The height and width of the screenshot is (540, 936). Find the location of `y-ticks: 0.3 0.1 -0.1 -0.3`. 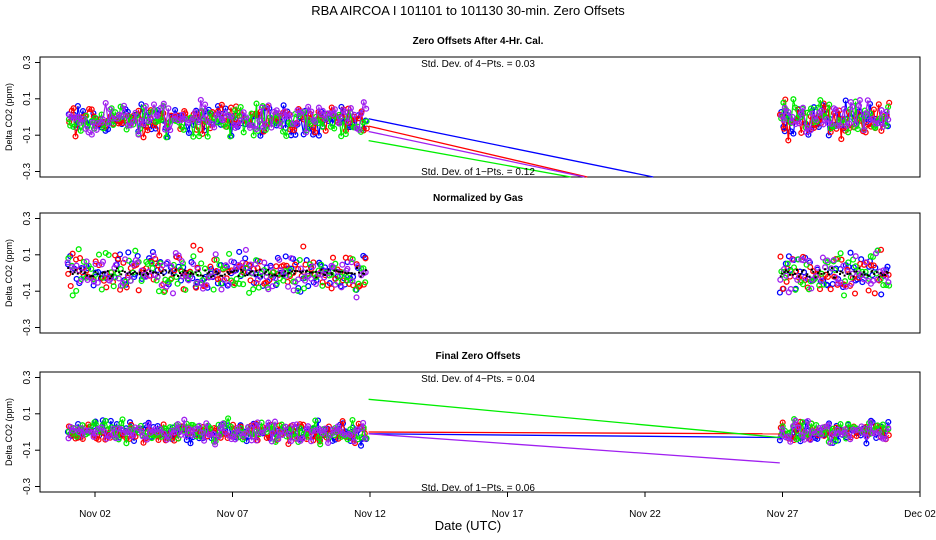

y-ticks: 0.3 0.1 -0.1 -0.3 is located at coordinates (31, 273).